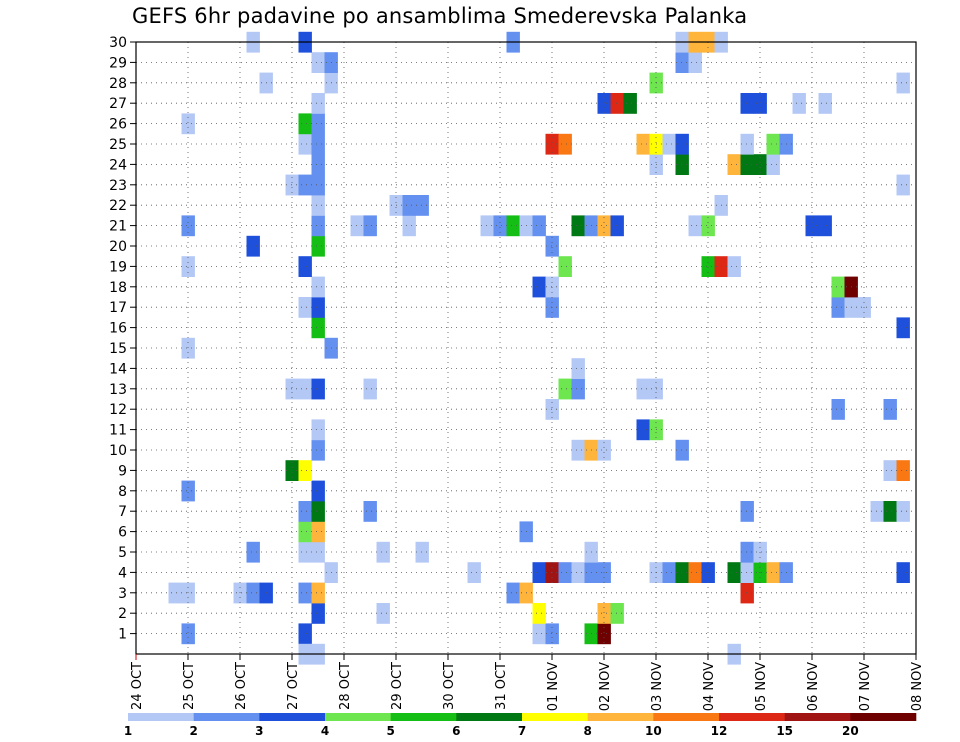 The width and height of the screenshot is (960, 742). I want to click on y-tick-label: 28, so click(118, 84).